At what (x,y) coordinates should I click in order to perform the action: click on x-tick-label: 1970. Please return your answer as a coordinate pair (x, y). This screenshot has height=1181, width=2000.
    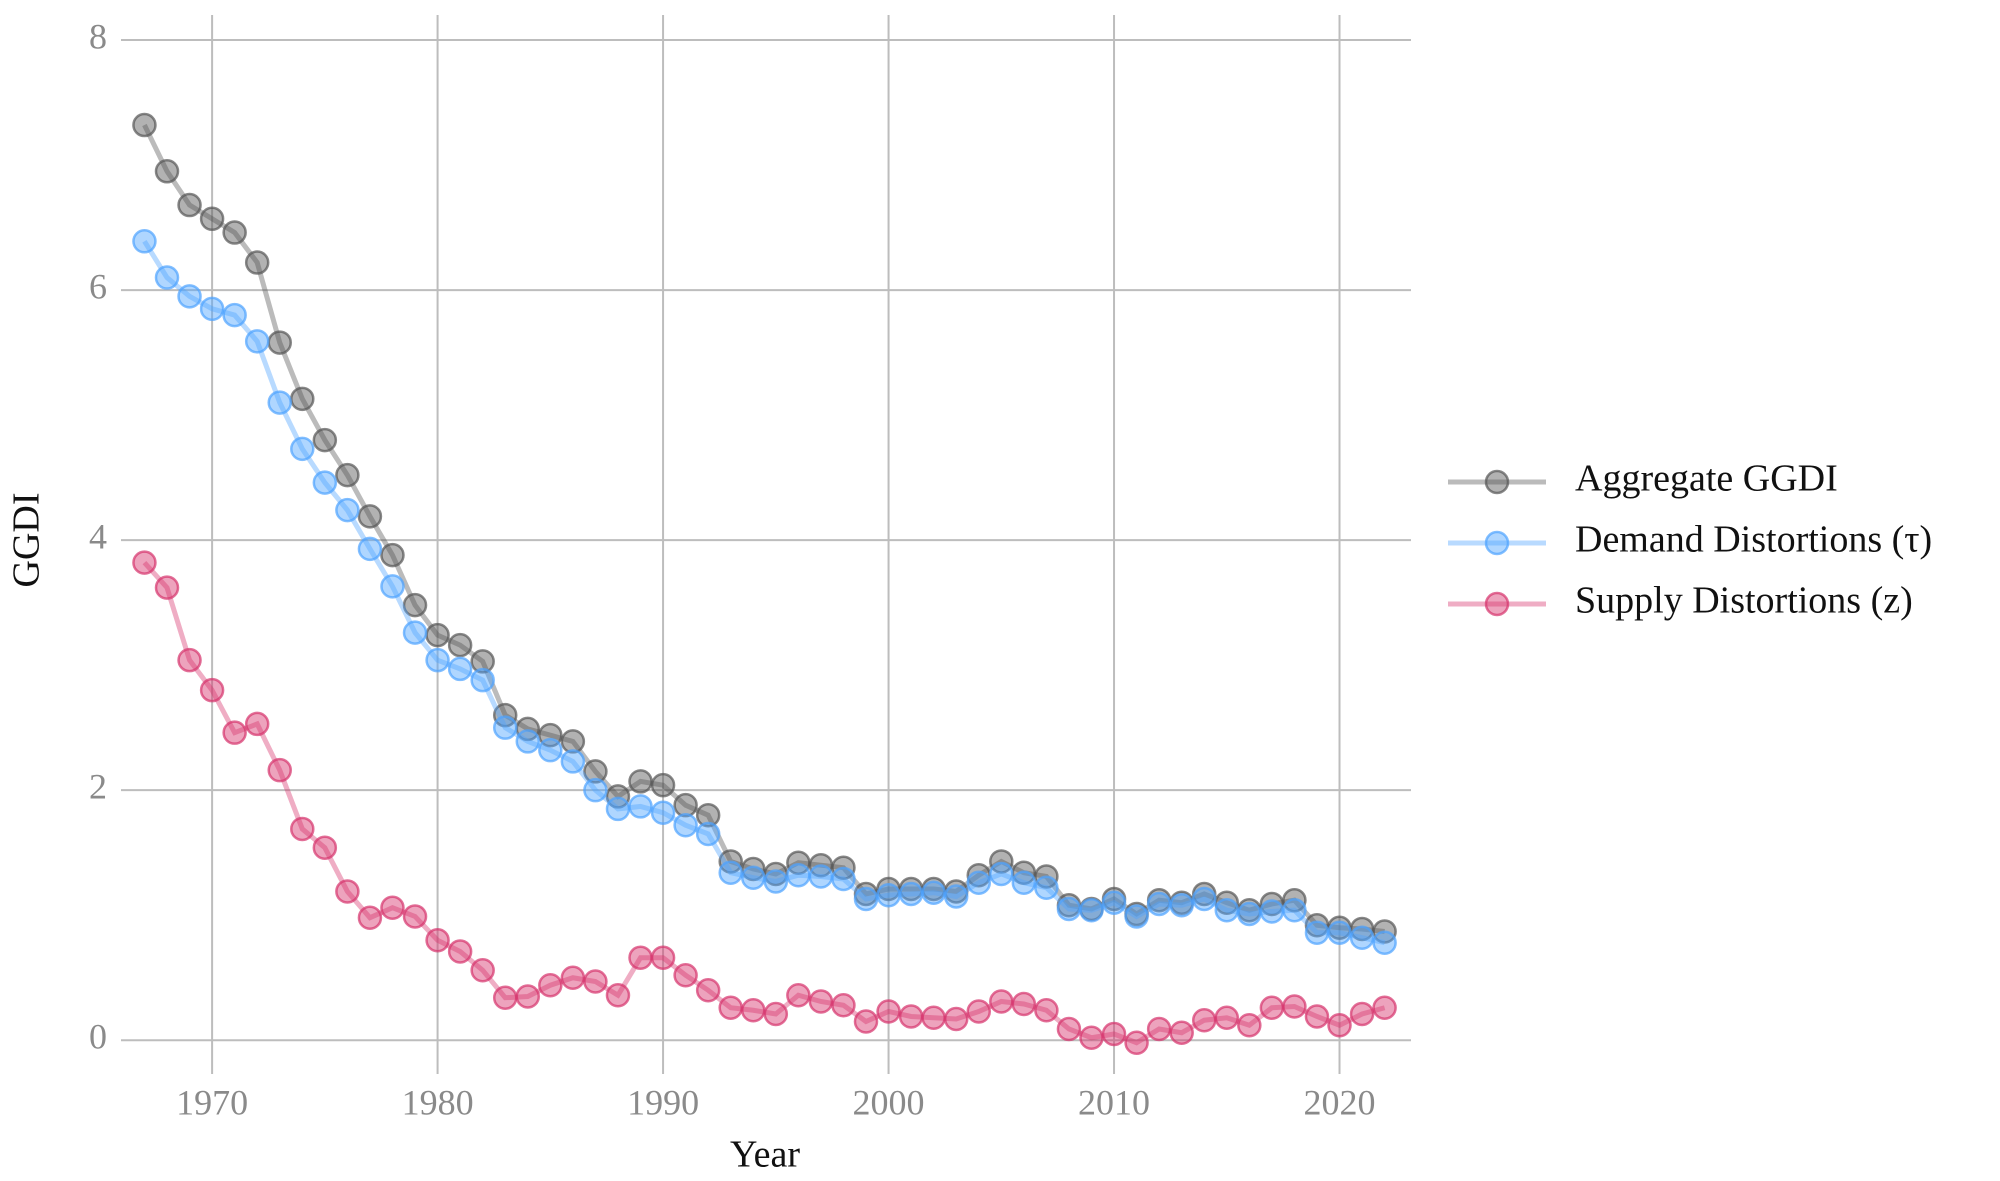
    Looking at the image, I should click on (212, 1102).